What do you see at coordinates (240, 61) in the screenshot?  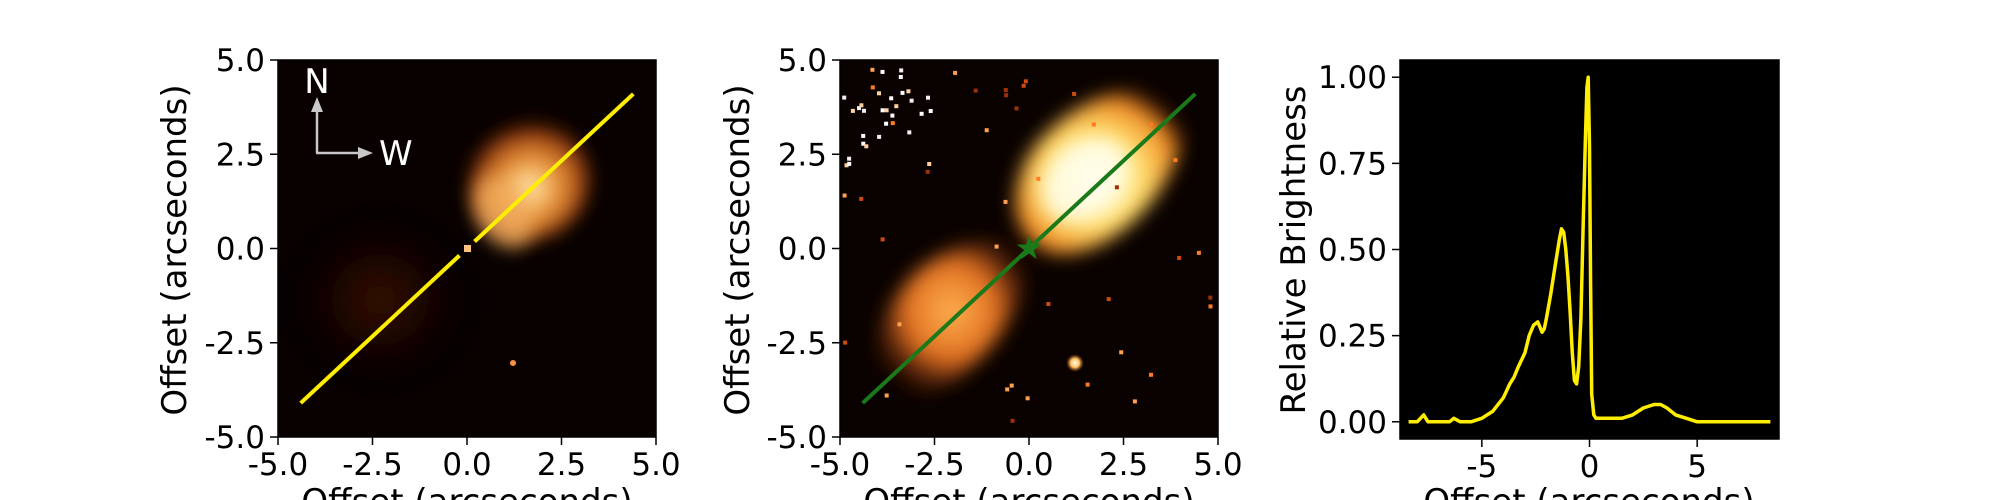 I see `left-y-tick-label: 5.0` at bounding box center [240, 61].